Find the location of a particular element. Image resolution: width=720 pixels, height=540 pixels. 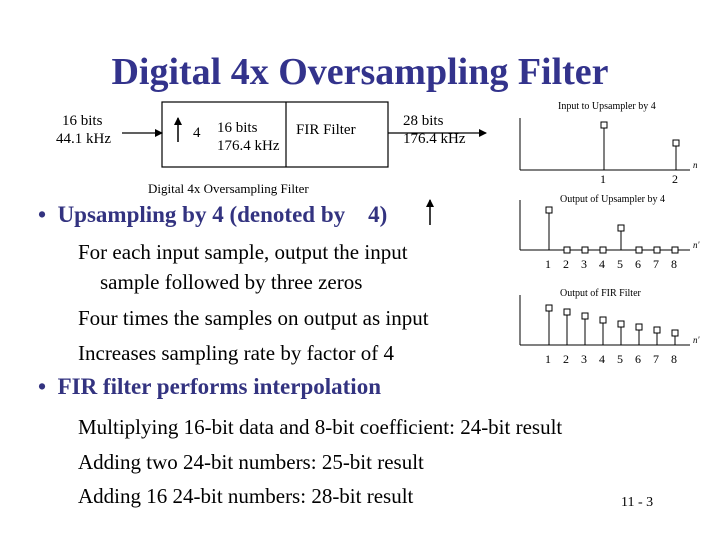

sub-bullet: Increases sampling rate by factor of 4 is located at coordinates (236, 353).